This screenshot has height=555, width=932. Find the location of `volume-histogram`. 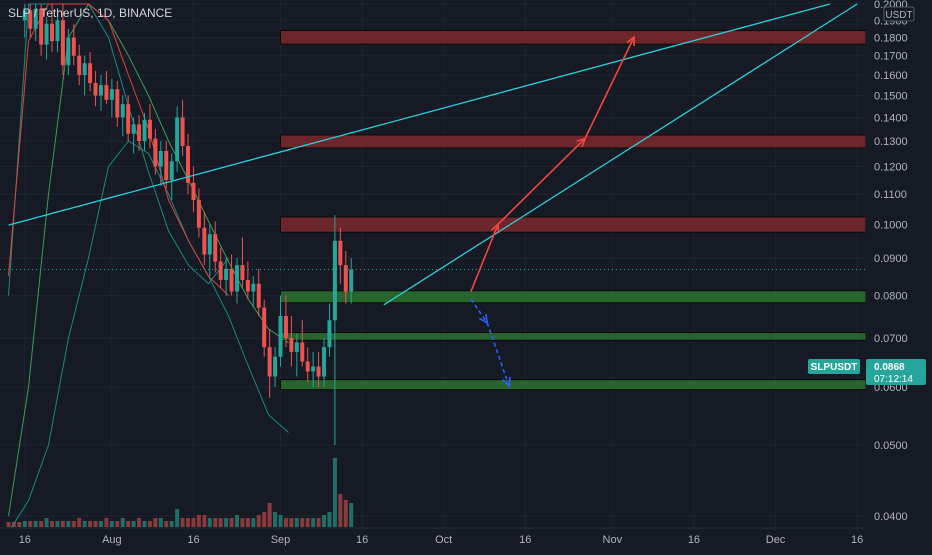

volume-histogram is located at coordinates (180, 492).